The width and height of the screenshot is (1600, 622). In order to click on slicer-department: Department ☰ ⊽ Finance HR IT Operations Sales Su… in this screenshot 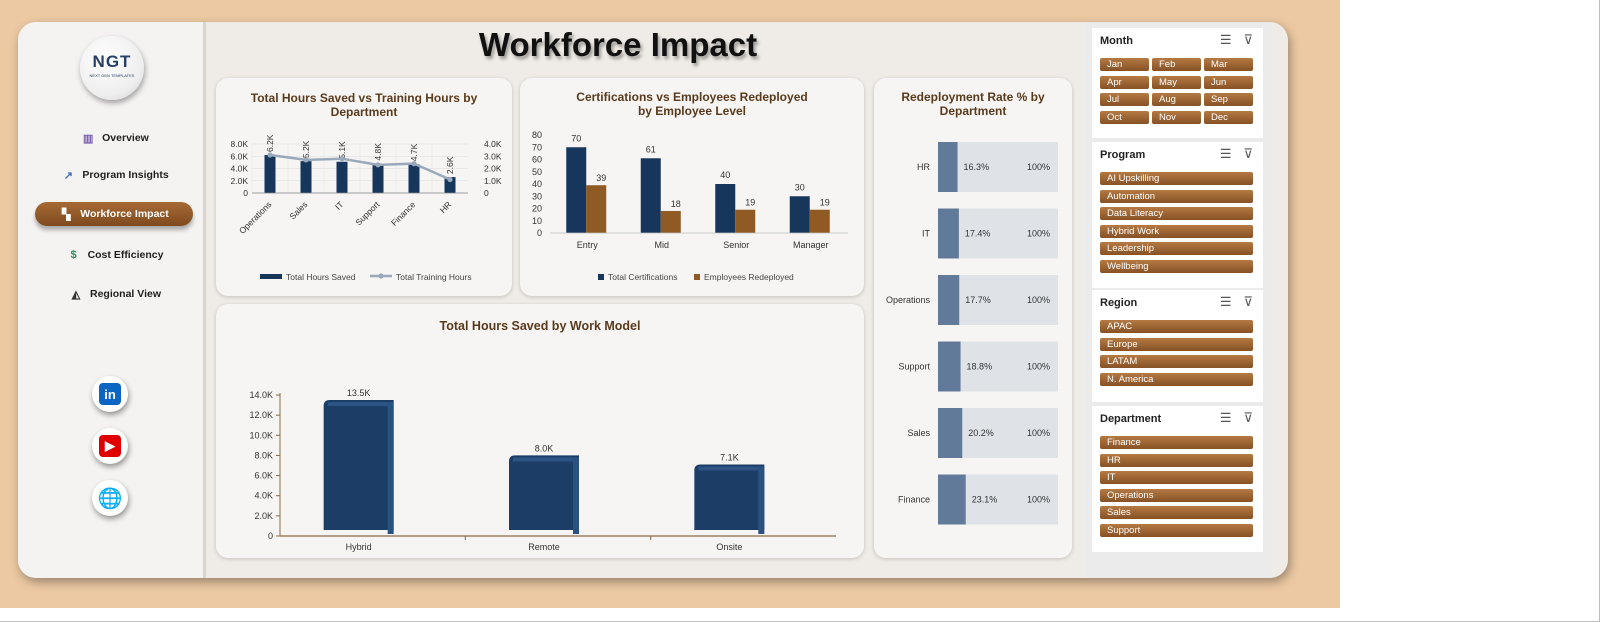, I will do `click(1177, 479)`.